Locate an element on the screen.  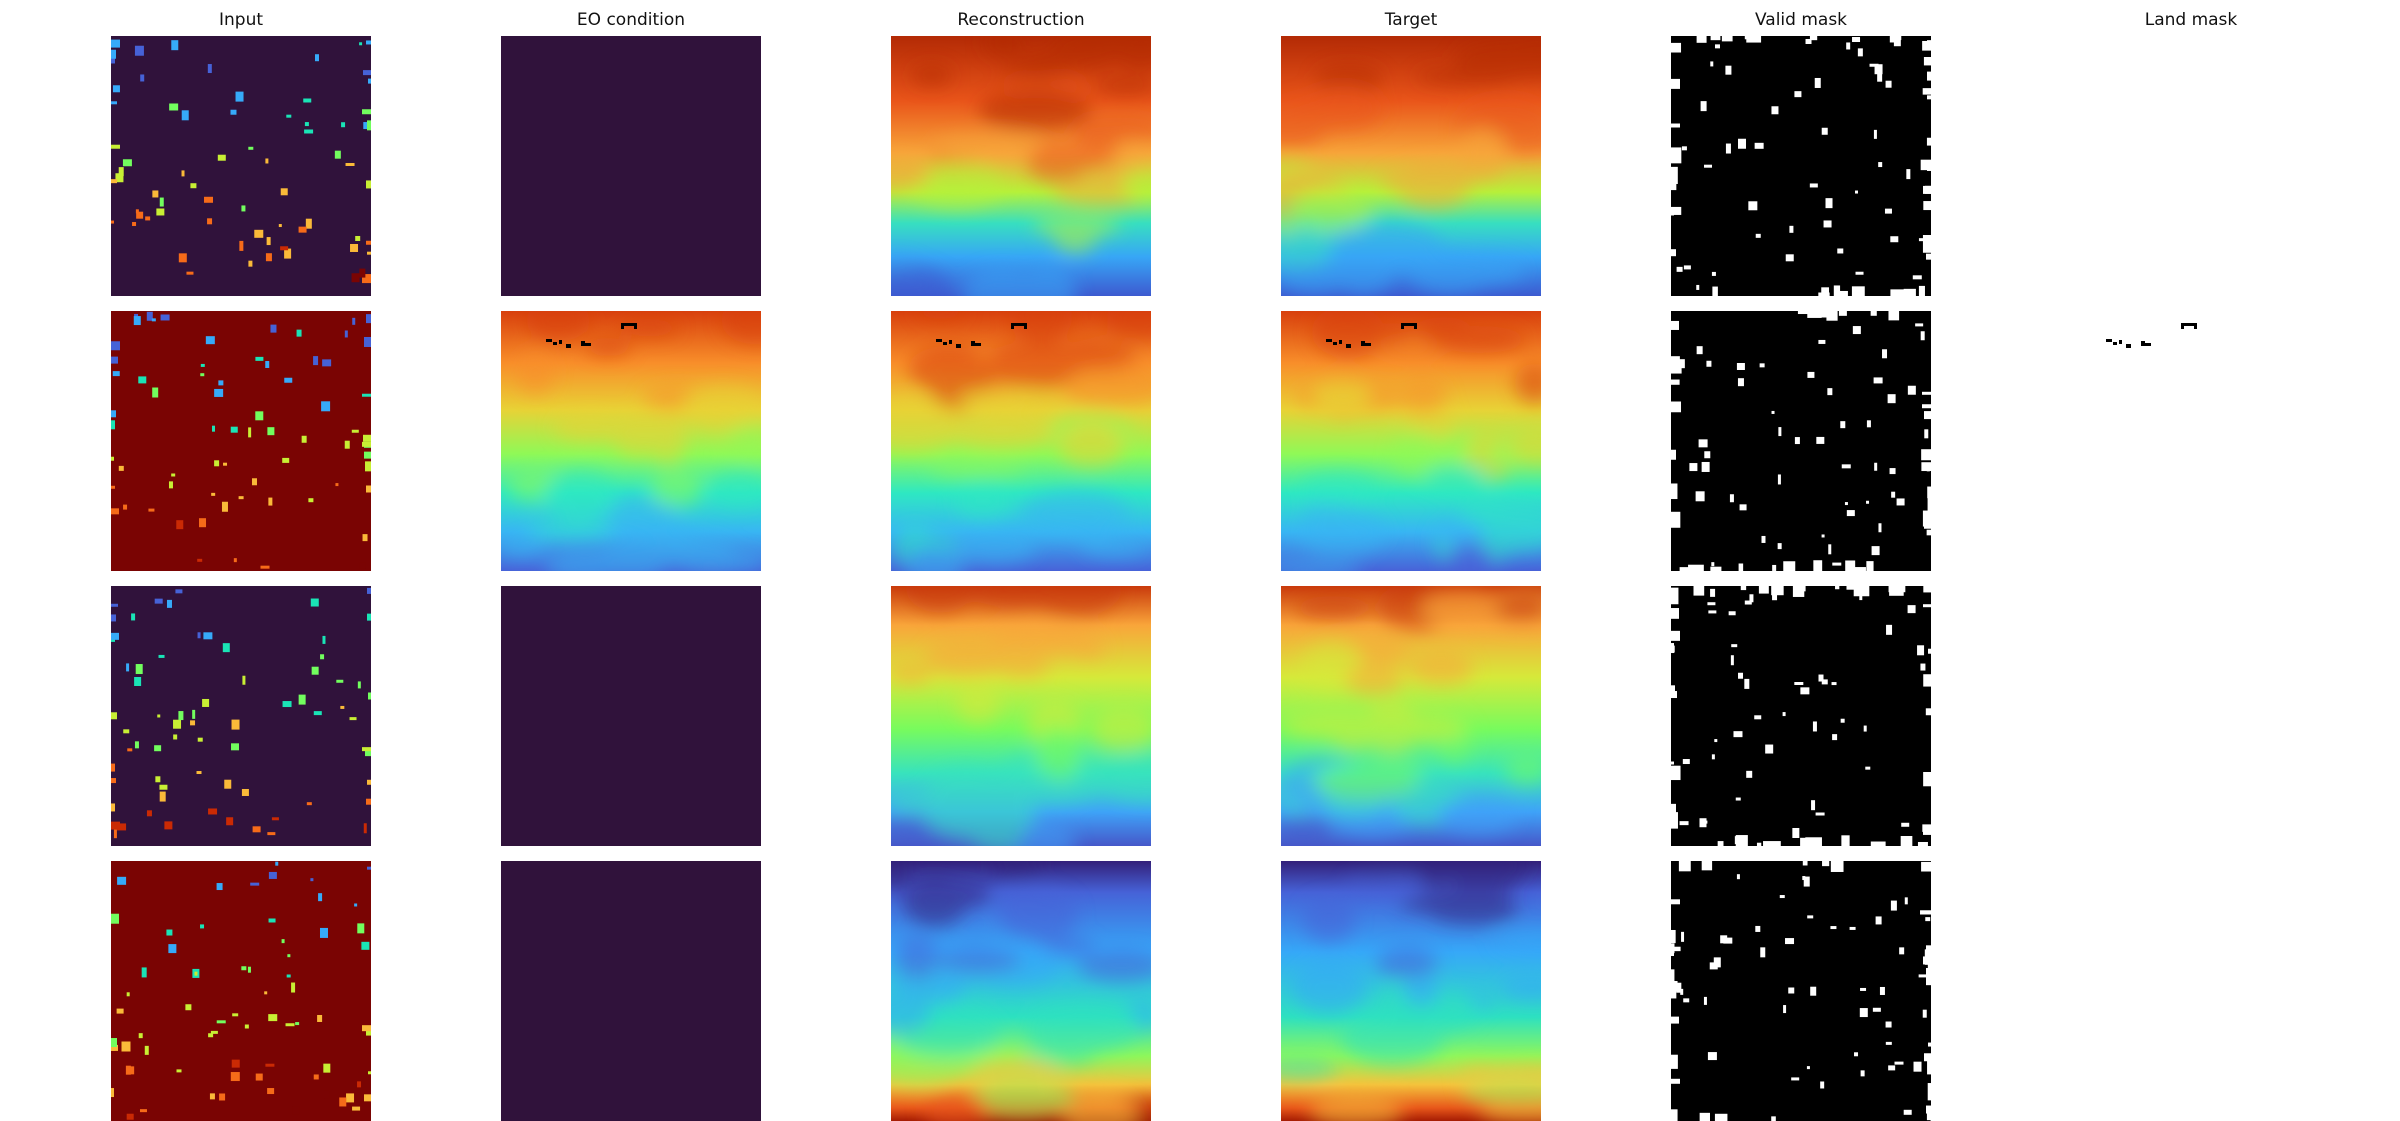
column-title-input: Input is located at coordinates (241, 20).